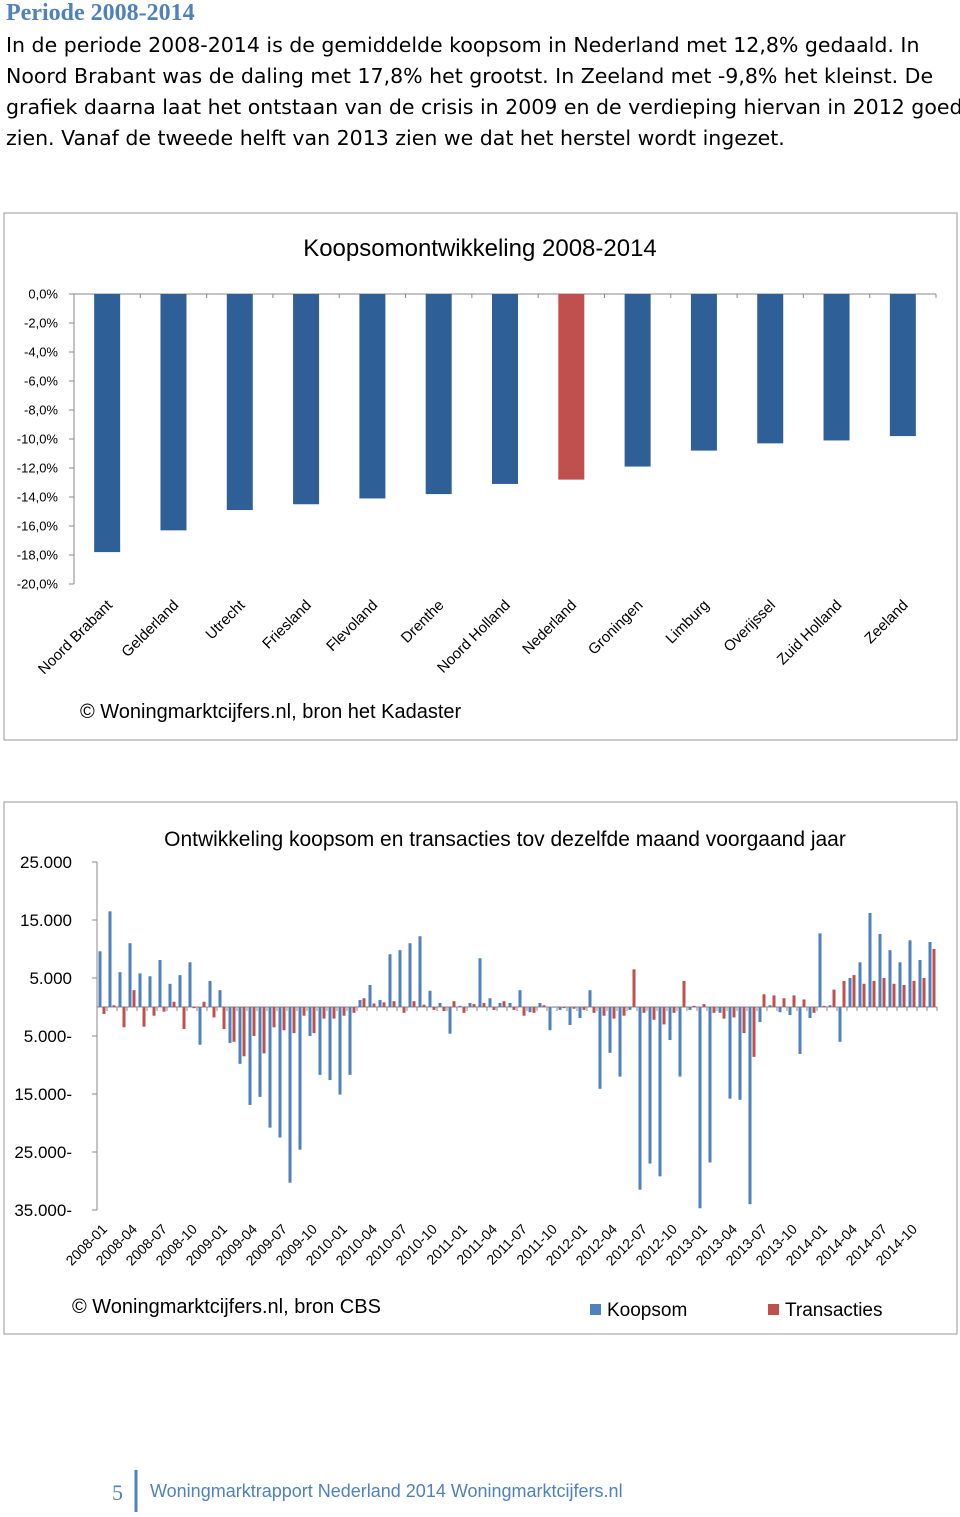  I want to click on y-tick-label: -6,0%, so click(41, 381).